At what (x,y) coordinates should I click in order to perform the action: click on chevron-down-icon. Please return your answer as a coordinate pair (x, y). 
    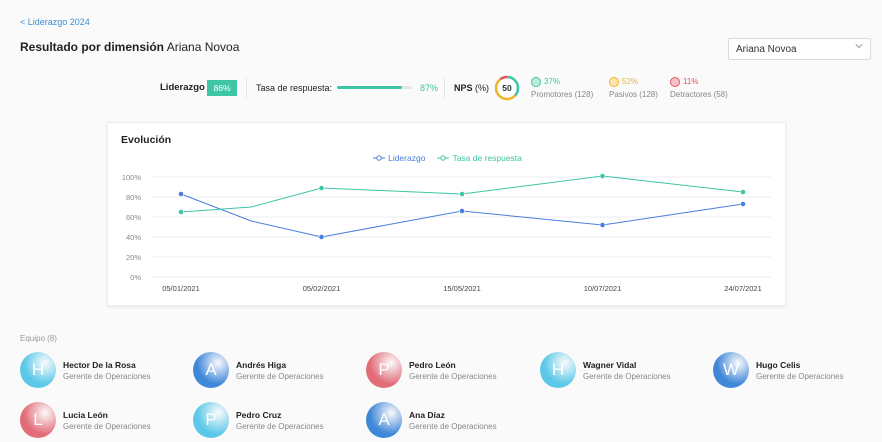
    Looking at the image, I should click on (859, 46).